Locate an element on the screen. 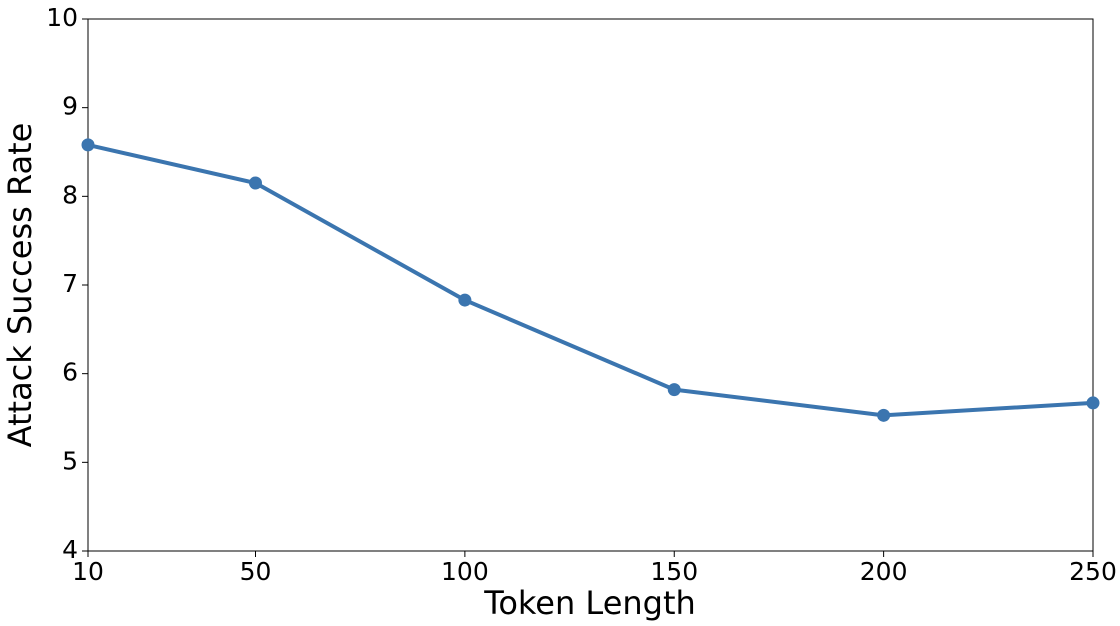  y-tick-label: 8 is located at coordinates (70, 194).